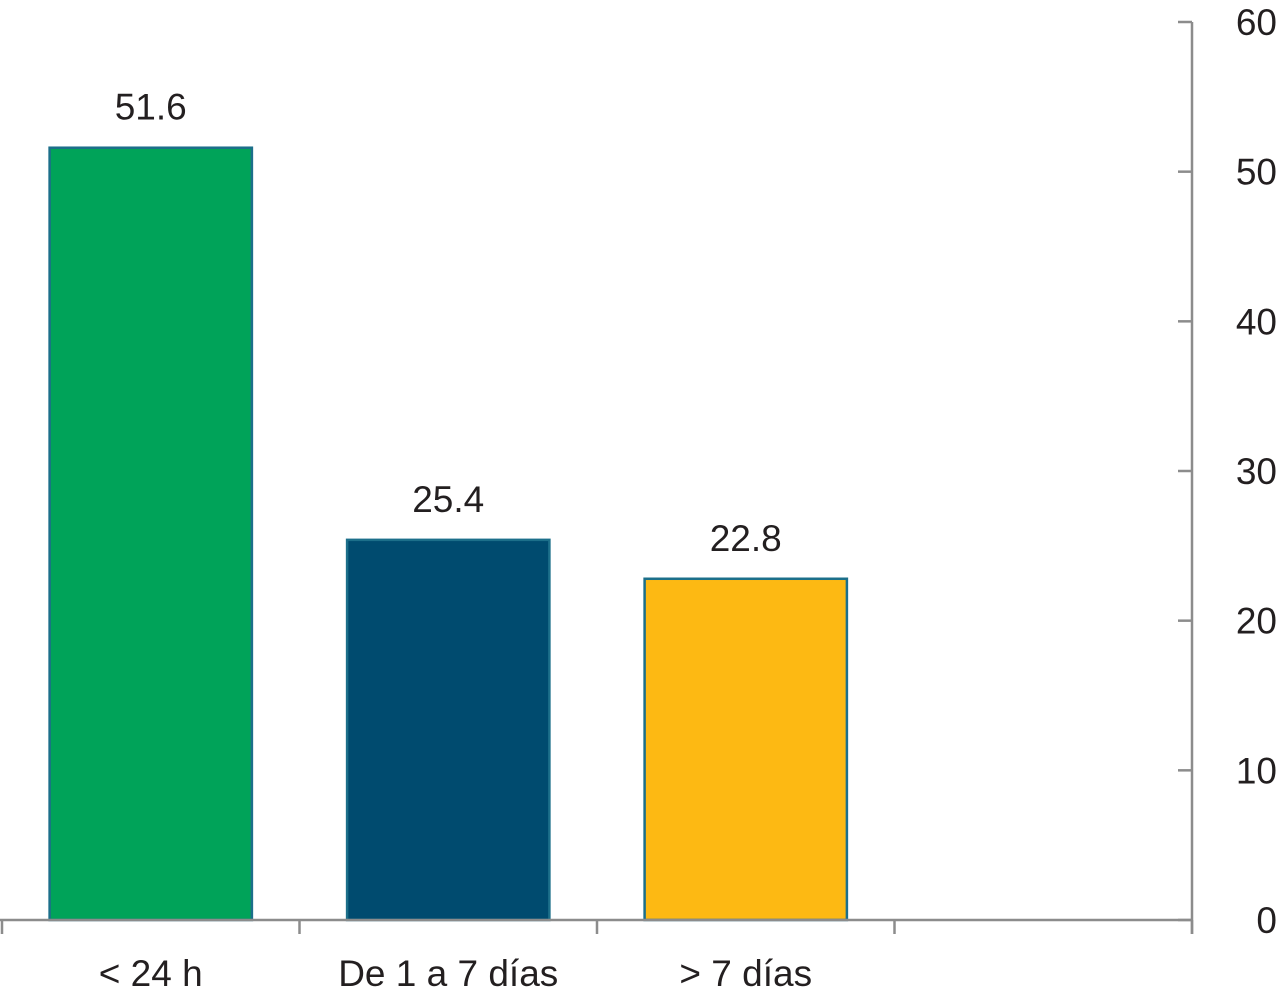 This screenshot has height=1007, width=1279. I want to click on x-ticks-group, so click(597, 927).